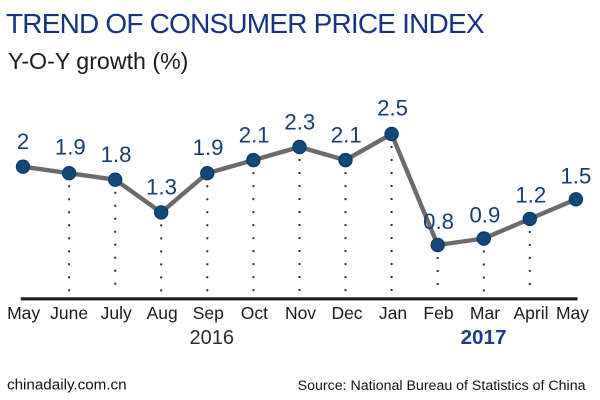 The width and height of the screenshot is (600, 400). What do you see at coordinates (161, 186) in the screenshot?
I see `svg-text: 1.3` at bounding box center [161, 186].